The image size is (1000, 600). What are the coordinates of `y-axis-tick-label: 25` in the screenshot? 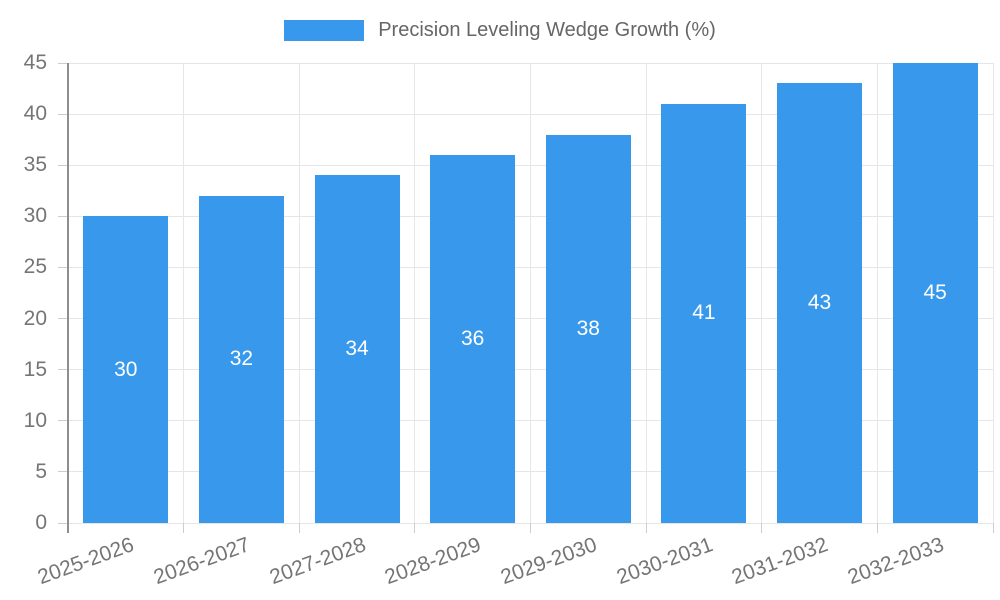 It's located at (35, 267).